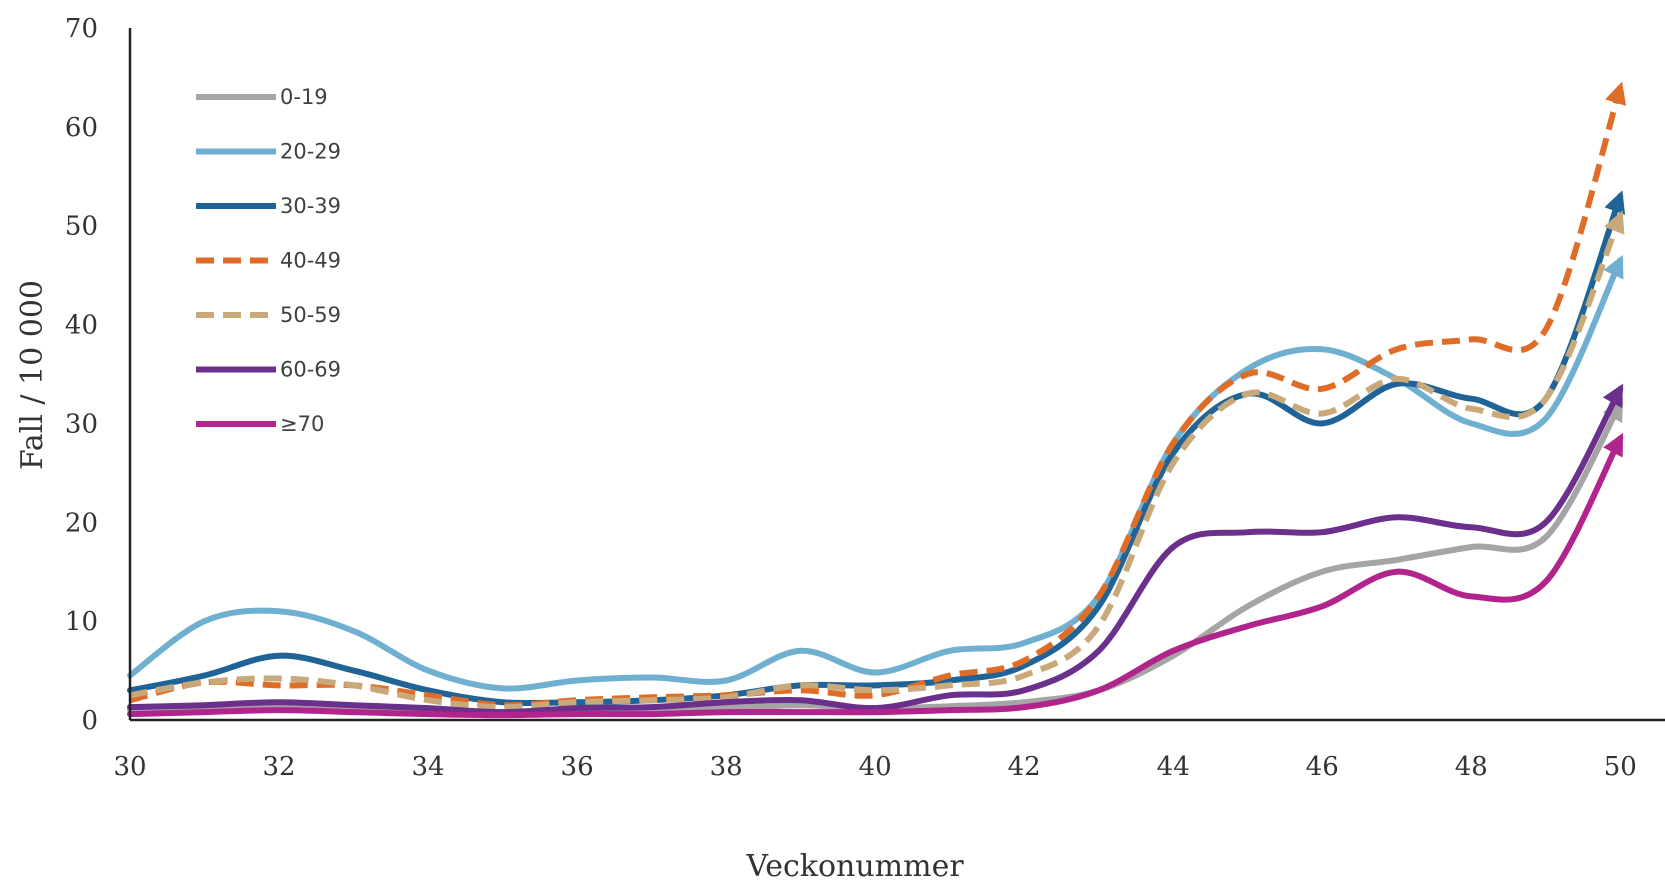 The image size is (1665, 885). Describe the element at coordinates (81, 523) in the screenshot. I see `y-tick-label: 20` at that location.